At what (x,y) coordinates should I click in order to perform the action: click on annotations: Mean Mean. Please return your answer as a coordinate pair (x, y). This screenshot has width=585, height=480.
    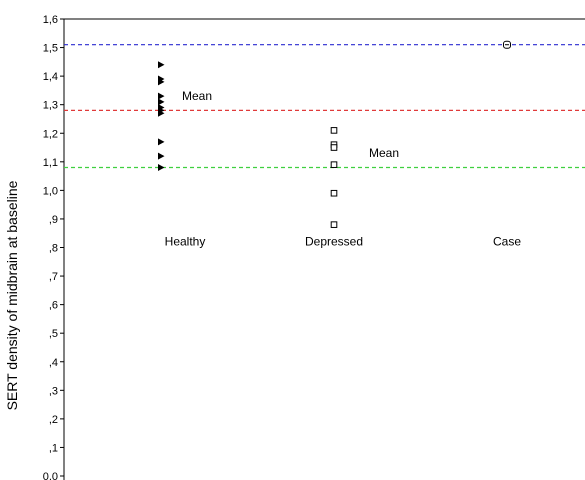
    Looking at the image, I should click on (290, 124).